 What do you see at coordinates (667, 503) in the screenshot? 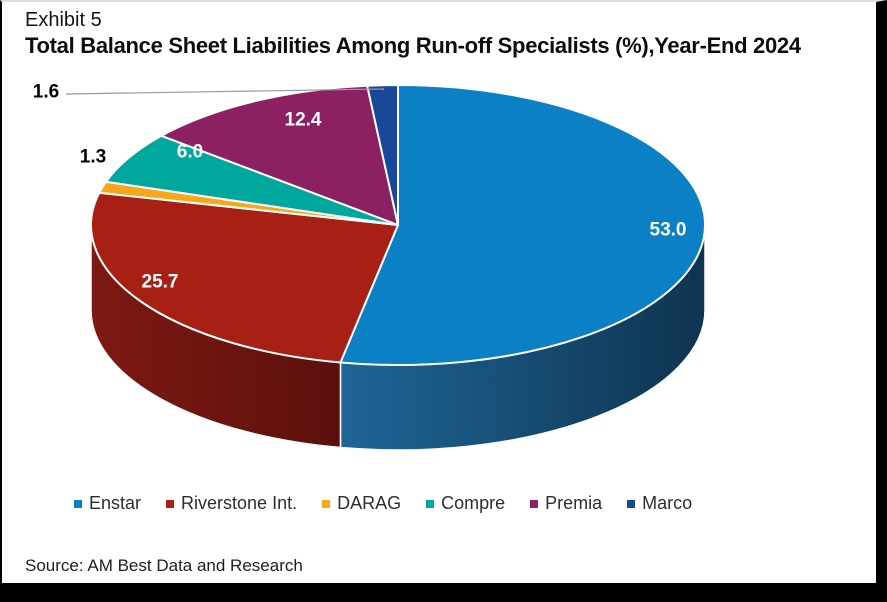
I see `legend-label: Marco` at bounding box center [667, 503].